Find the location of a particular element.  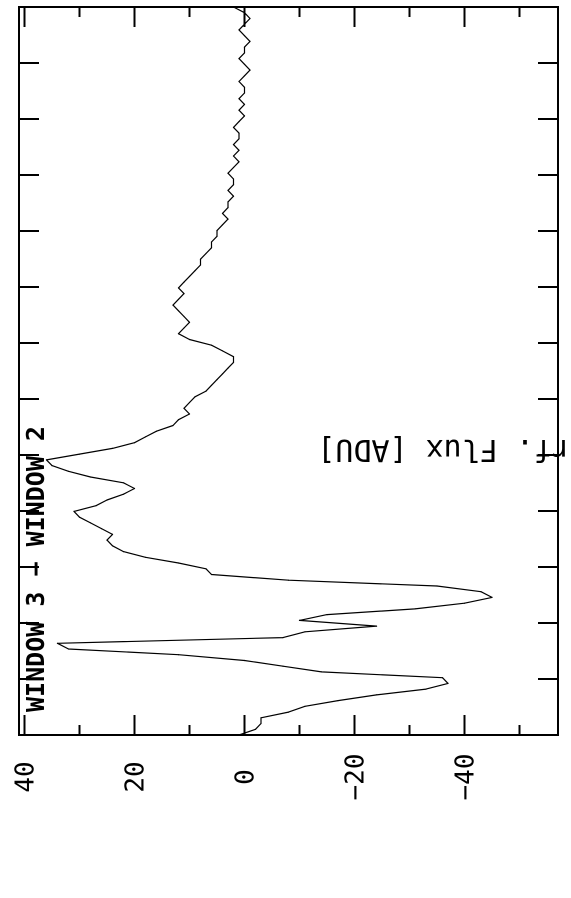

value-tick-label: 20 is located at coordinates (136, 776).